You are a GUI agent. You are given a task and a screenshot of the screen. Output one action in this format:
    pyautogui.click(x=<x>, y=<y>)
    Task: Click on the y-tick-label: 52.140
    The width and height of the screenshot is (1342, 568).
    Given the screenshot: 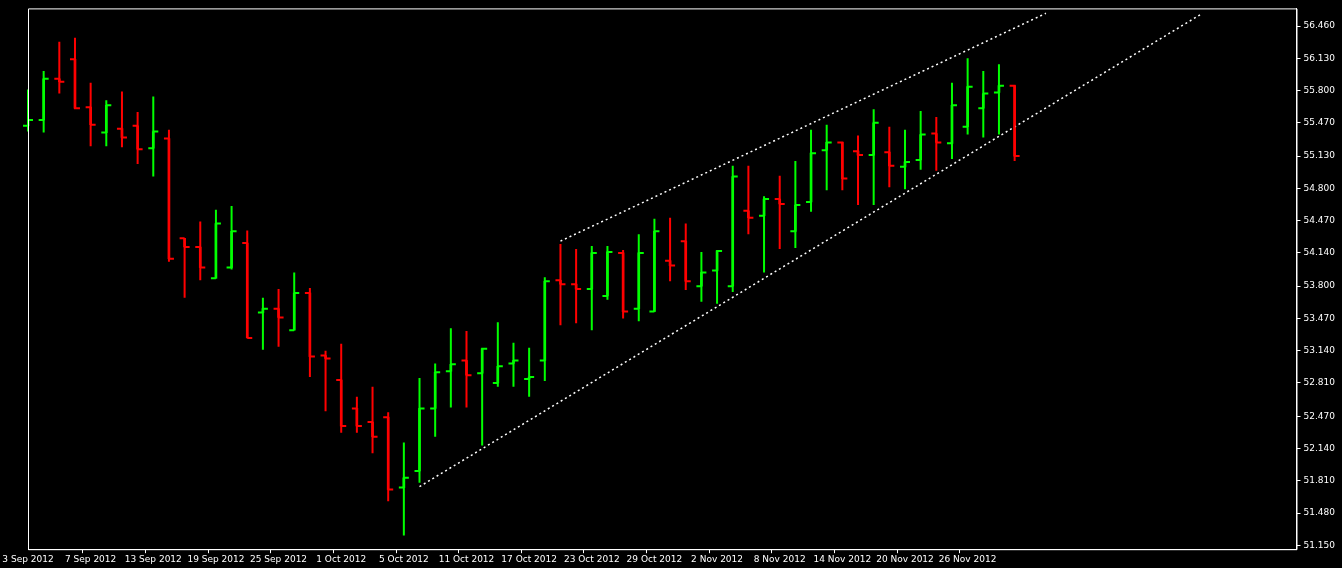 What is the action you would take?
    pyautogui.click(x=1319, y=447)
    